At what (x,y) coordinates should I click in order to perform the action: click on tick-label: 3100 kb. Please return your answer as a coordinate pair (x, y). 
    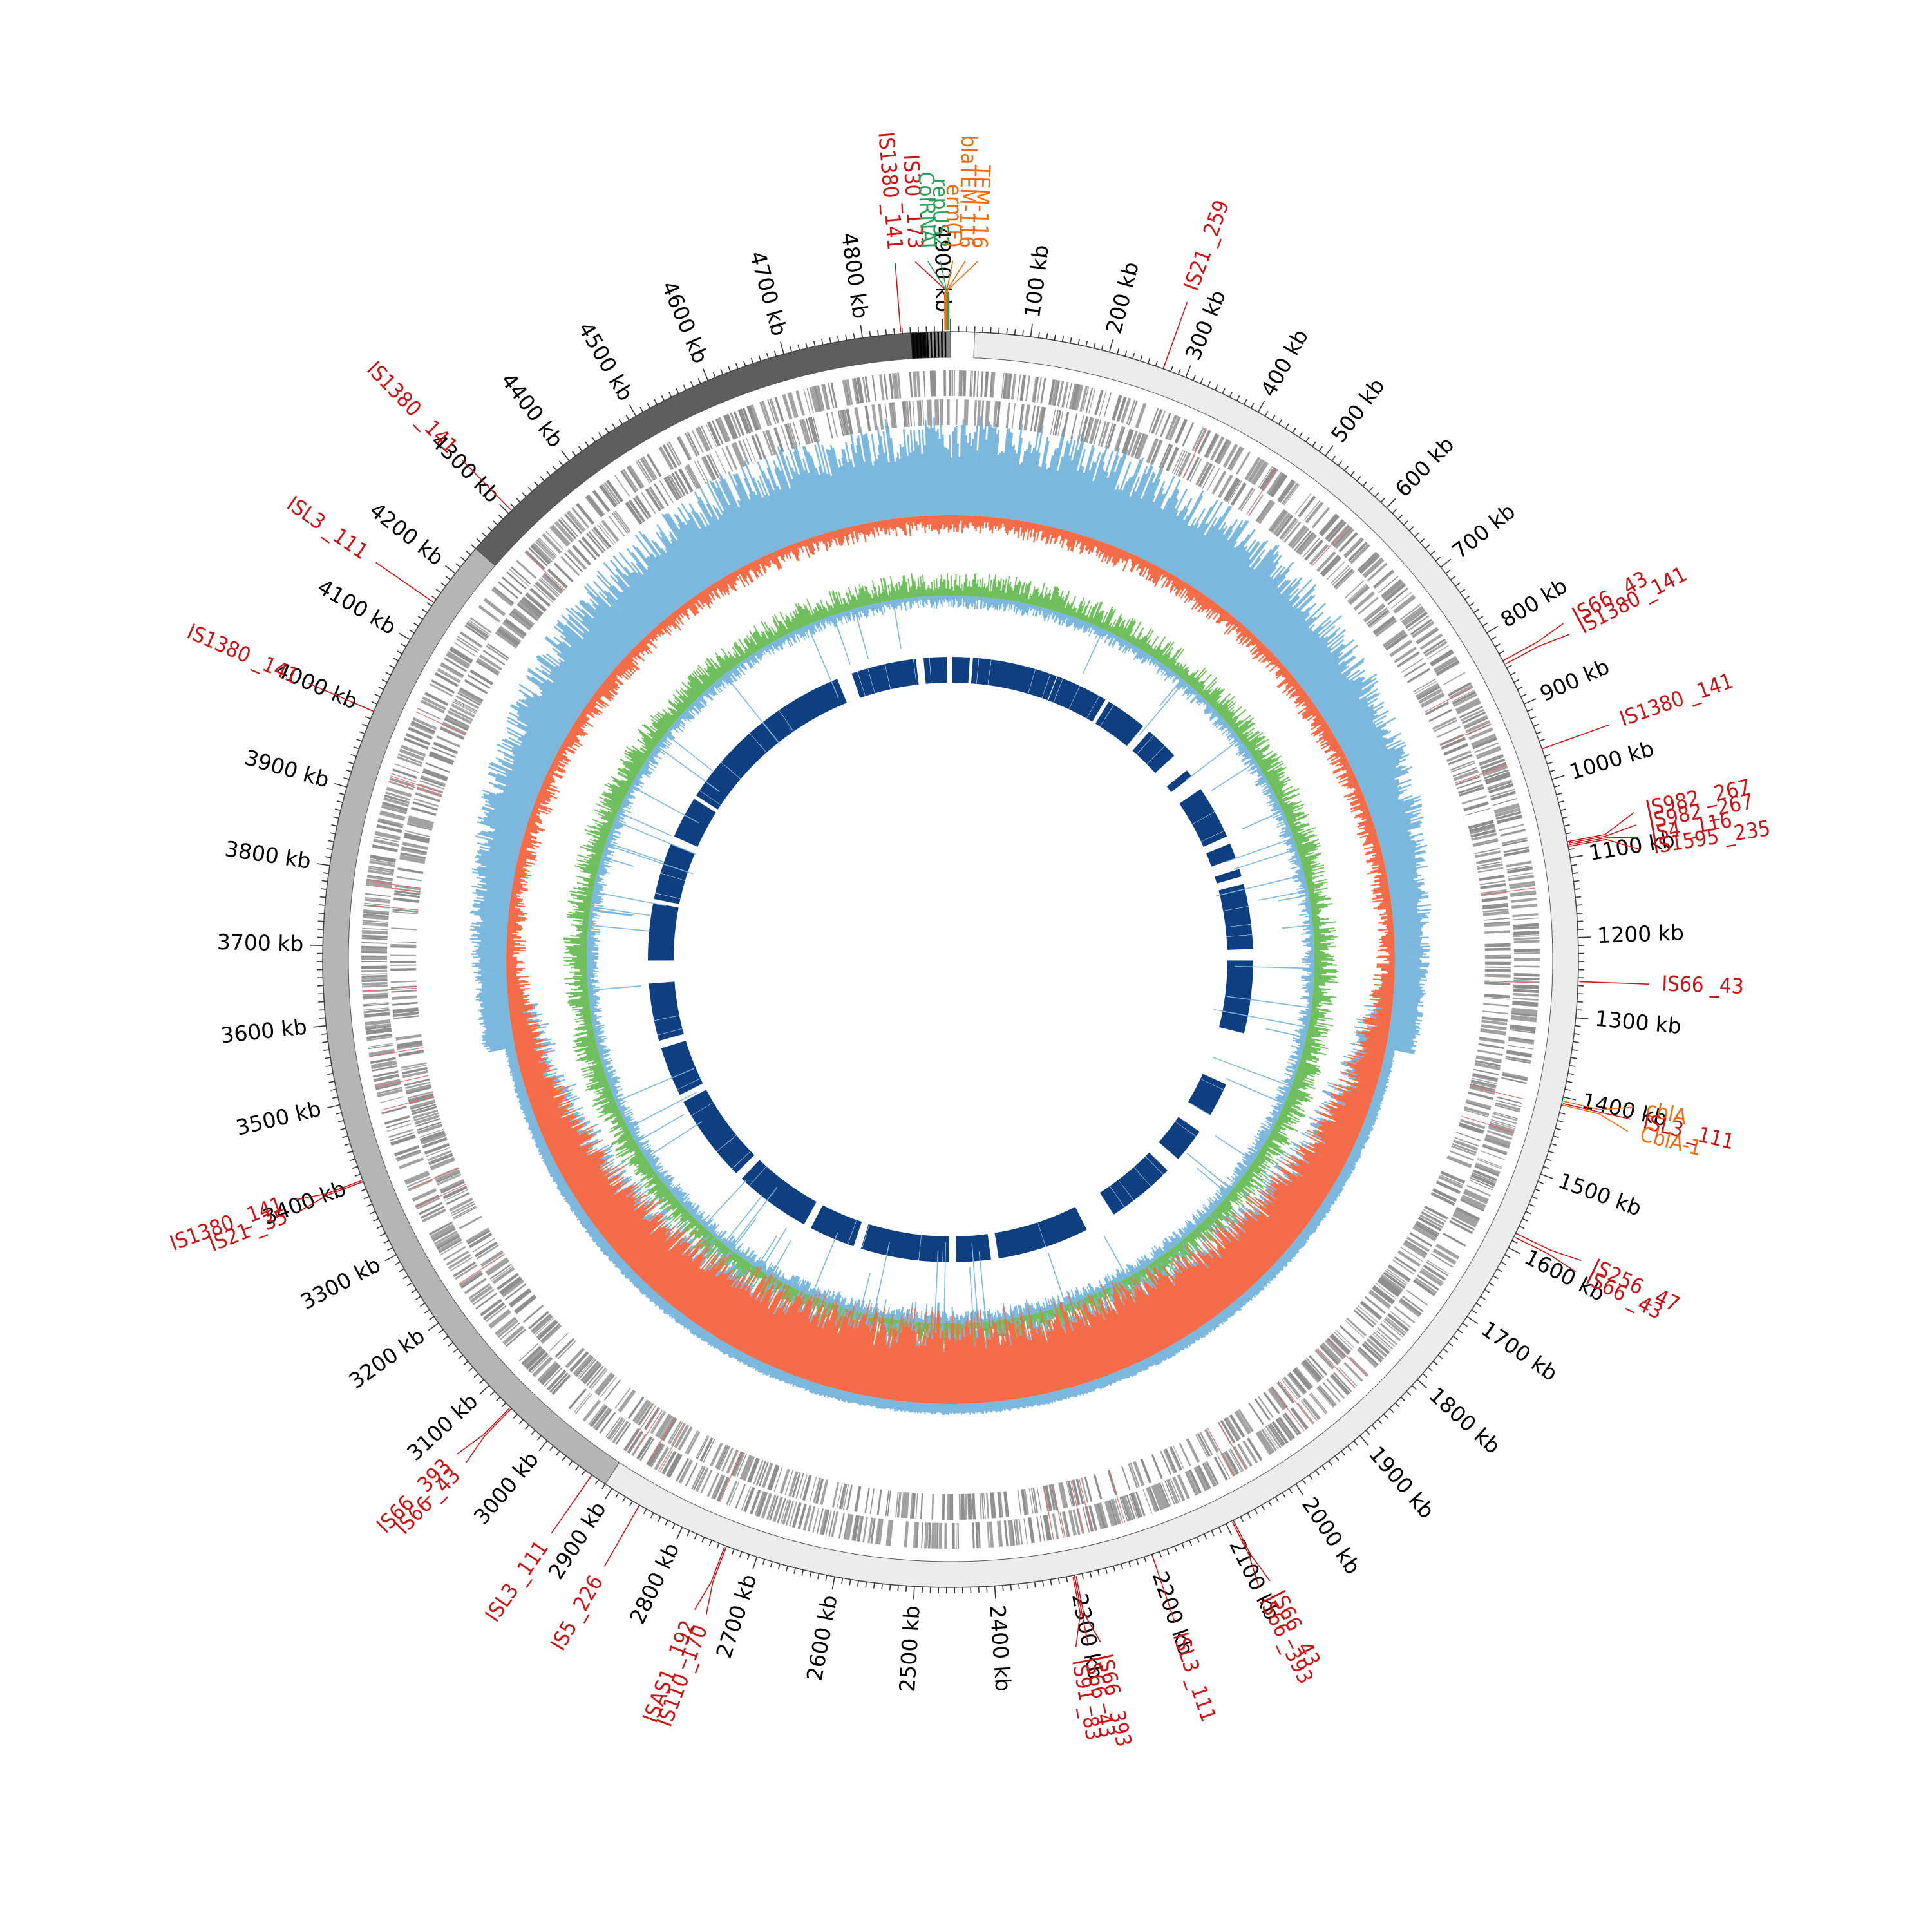
    Looking at the image, I should click on (442, 1427).